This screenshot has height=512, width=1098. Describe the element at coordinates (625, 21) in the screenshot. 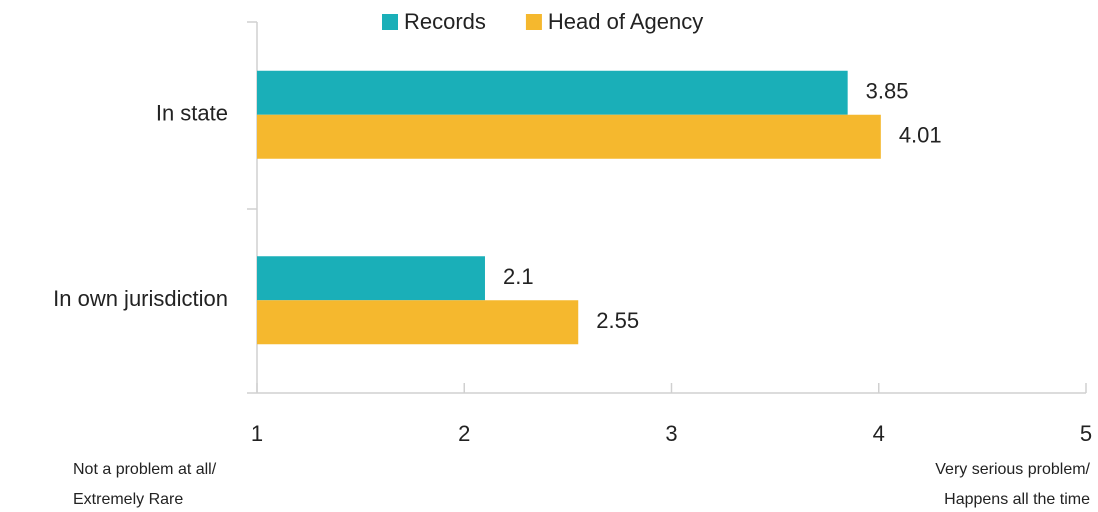

I see `legend-label: Head of Agency` at that location.